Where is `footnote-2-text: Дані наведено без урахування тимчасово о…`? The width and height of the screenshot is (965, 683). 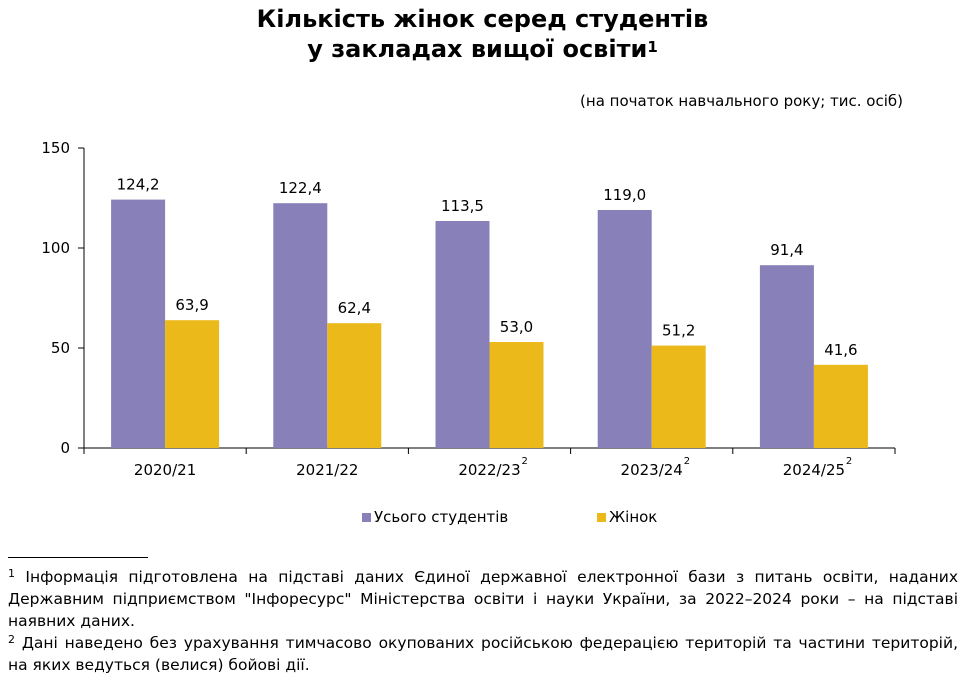 footnote-2-text: Дані наведено без урахування тимчасово о… is located at coordinates (483, 654).